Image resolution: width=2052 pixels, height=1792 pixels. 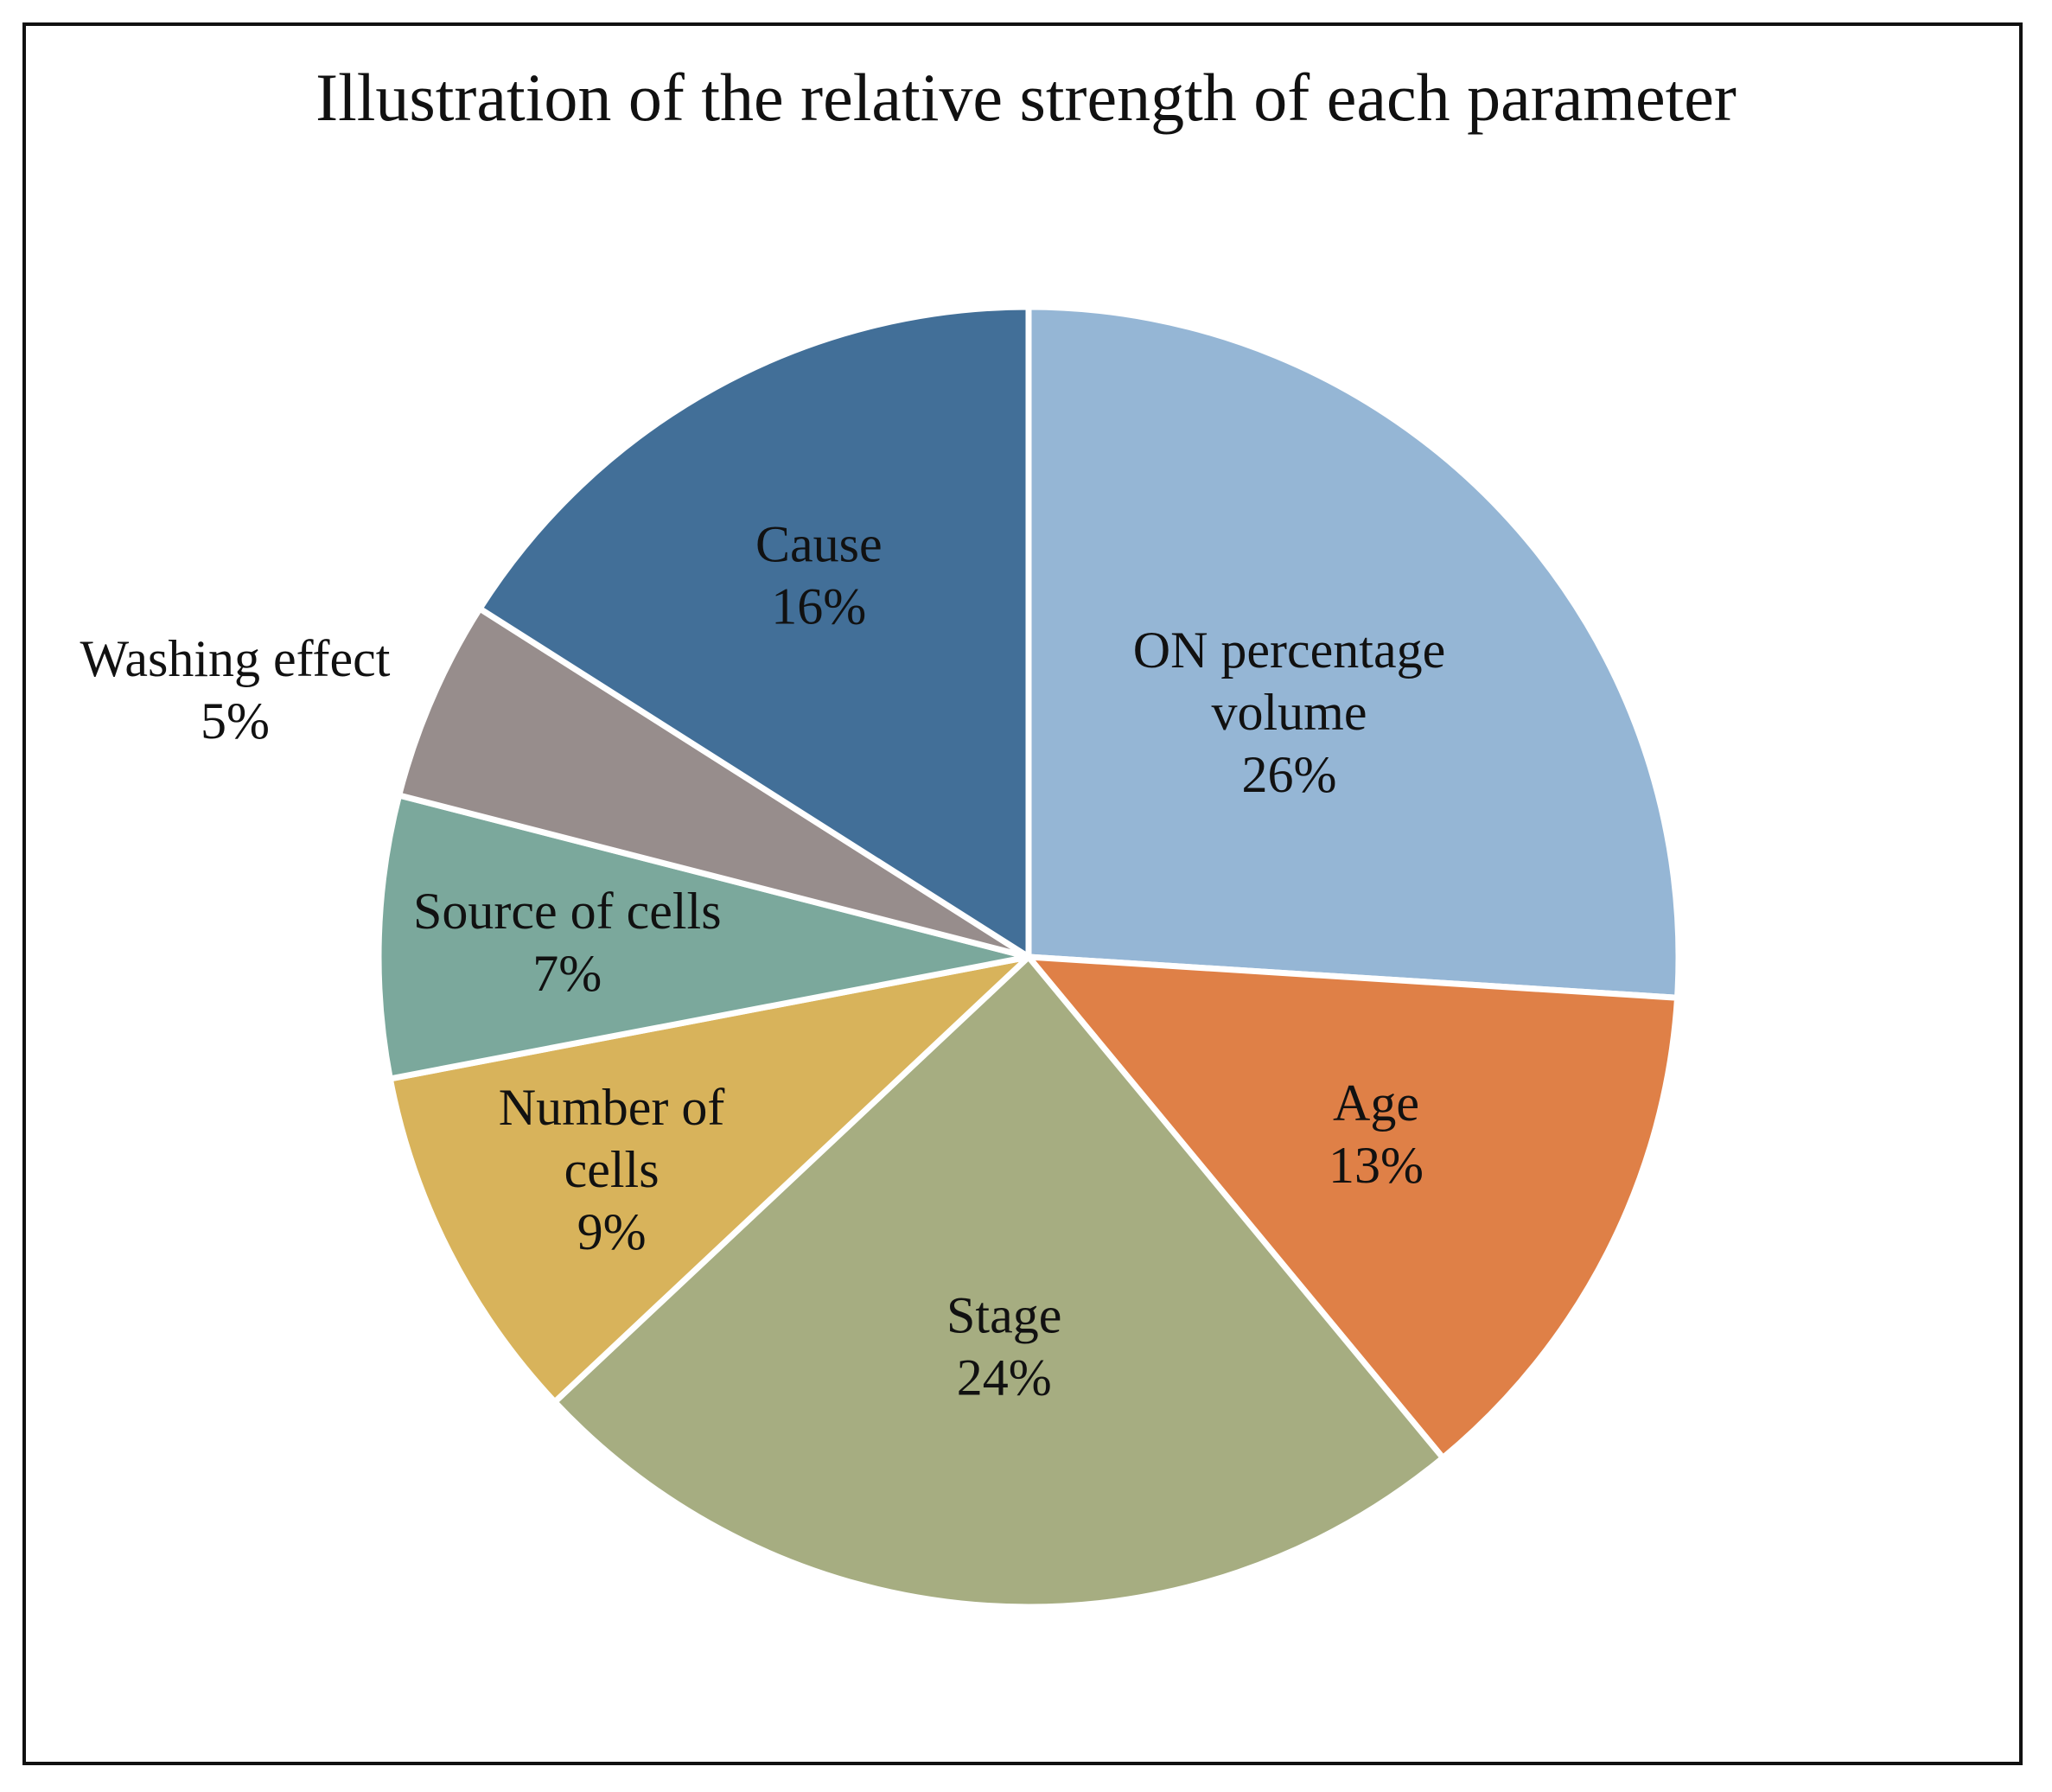 What do you see at coordinates (1004, 1377) in the screenshot?
I see `slice-value-label: 24%` at bounding box center [1004, 1377].